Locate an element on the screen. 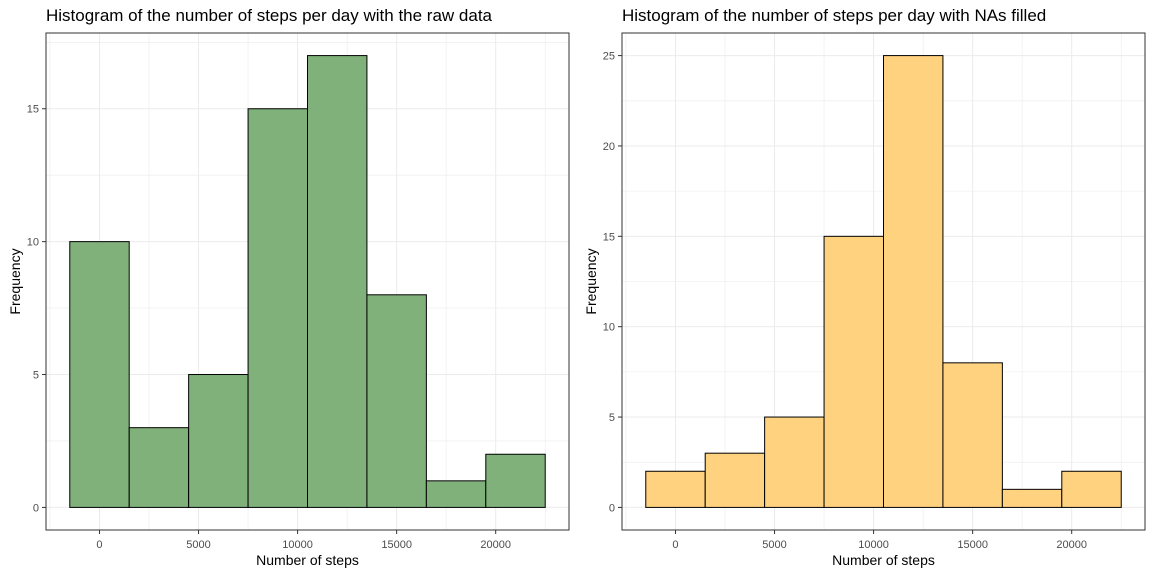 The height and width of the screenshot is (576, 1152). y-axis-ticks: 0 5 10 15 is located at coordinates (36, 309).